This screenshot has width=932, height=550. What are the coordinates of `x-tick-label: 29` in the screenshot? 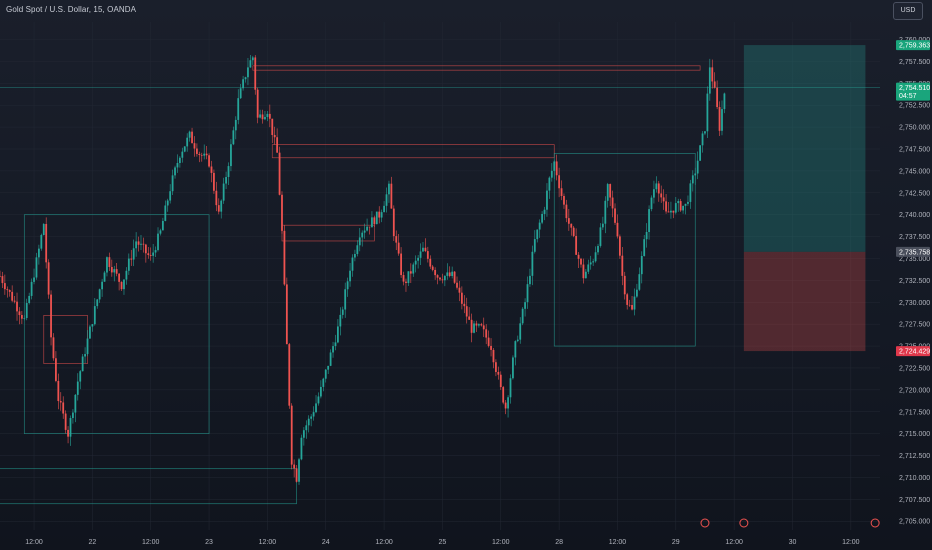 It's located at (676, 542).